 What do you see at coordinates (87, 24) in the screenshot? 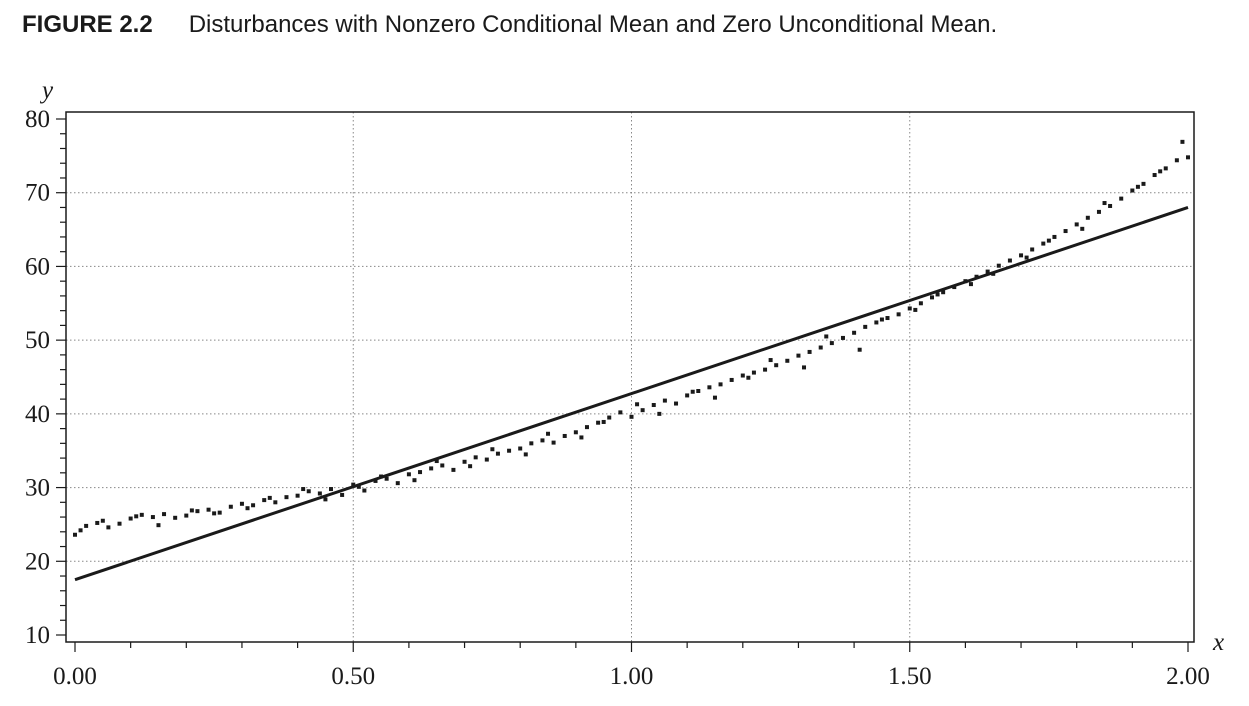
I see `figure-label: FIGURE 2.2` at bounding box center [87, 24].